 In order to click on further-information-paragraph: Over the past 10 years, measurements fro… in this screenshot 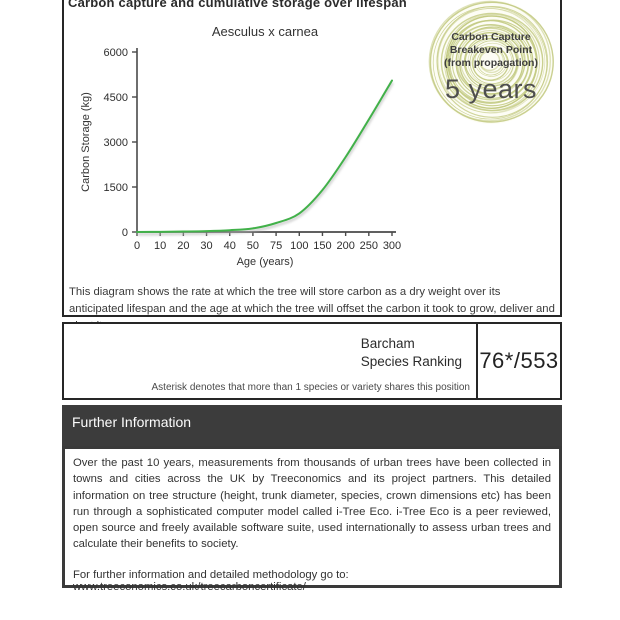, I will do `click(312, 504)`.